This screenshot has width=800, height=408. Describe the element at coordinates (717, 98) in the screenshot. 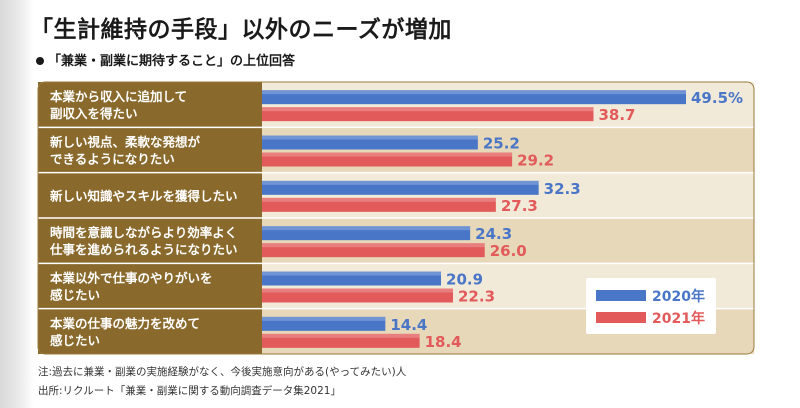

I see `value-label-2020: 49.5%` at that location.